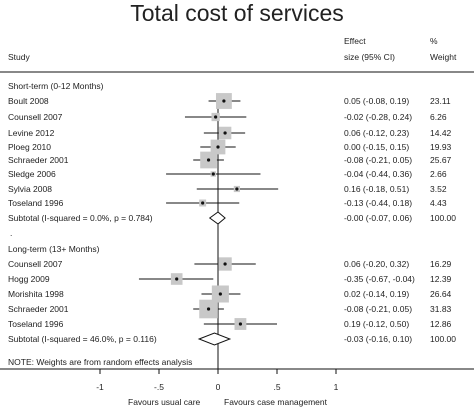 The width and height of the screenshot is (474, 414). Describe the element at coordinates (440, 101) in the screenshot. I see `study-weight: 23.11` at that location.